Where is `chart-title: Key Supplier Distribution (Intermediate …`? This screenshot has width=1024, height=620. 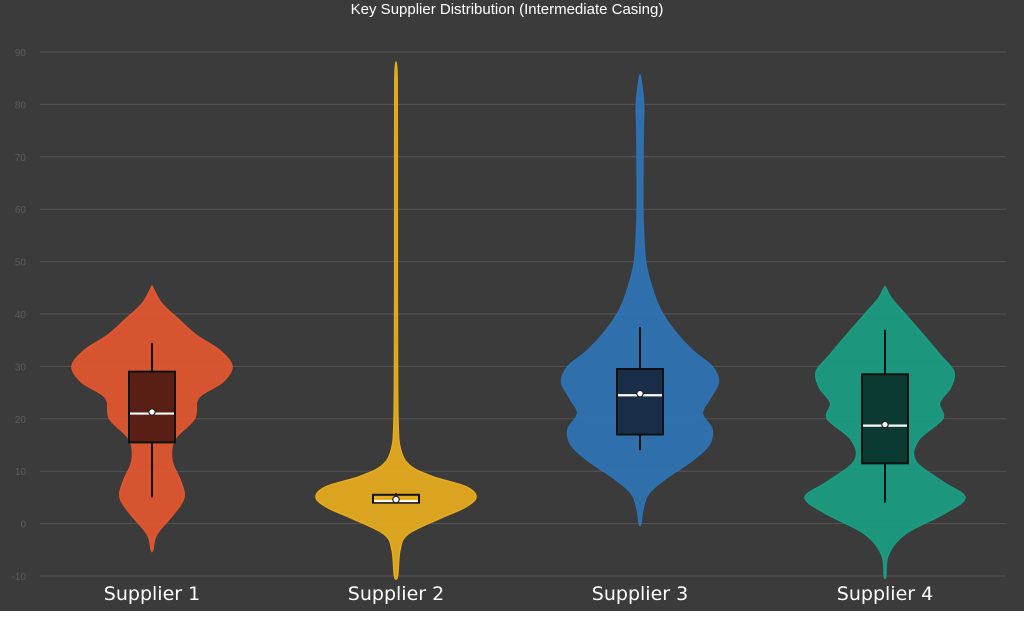 chart-title: Key Supplier Distribution (Intermediate … is located at coordinates (507, 9).